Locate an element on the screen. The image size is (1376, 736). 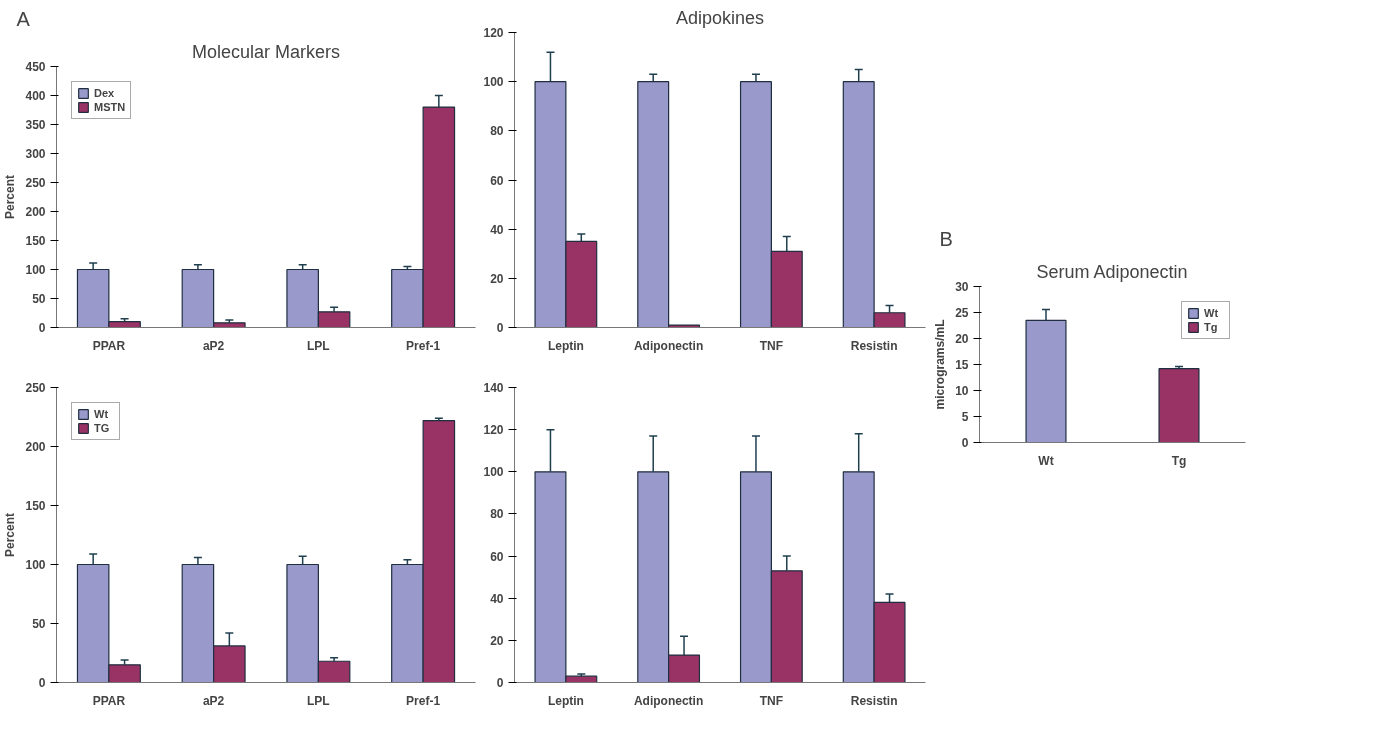
chart-title: Adipokines is located at coordinates (720, 17).